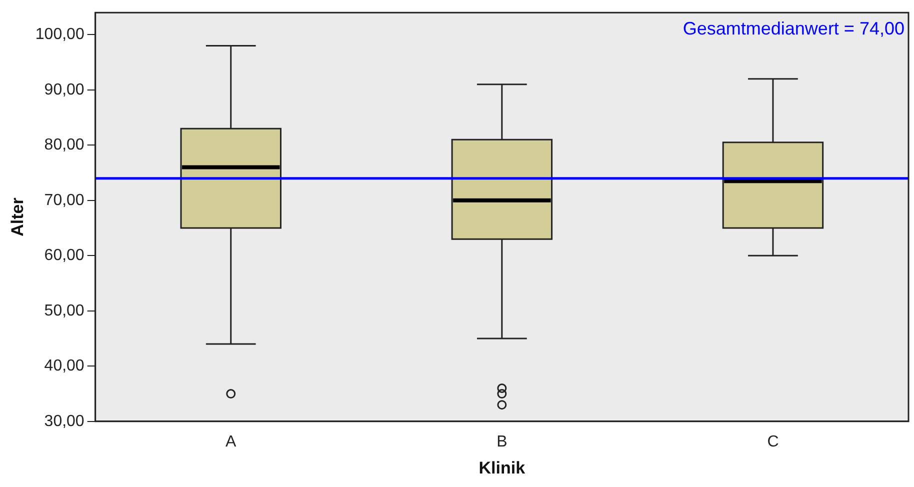  What do you see at coordinates (231, 441) in the screenshot?
I see `x-tick-label: A` at bounding box center [231, 441].